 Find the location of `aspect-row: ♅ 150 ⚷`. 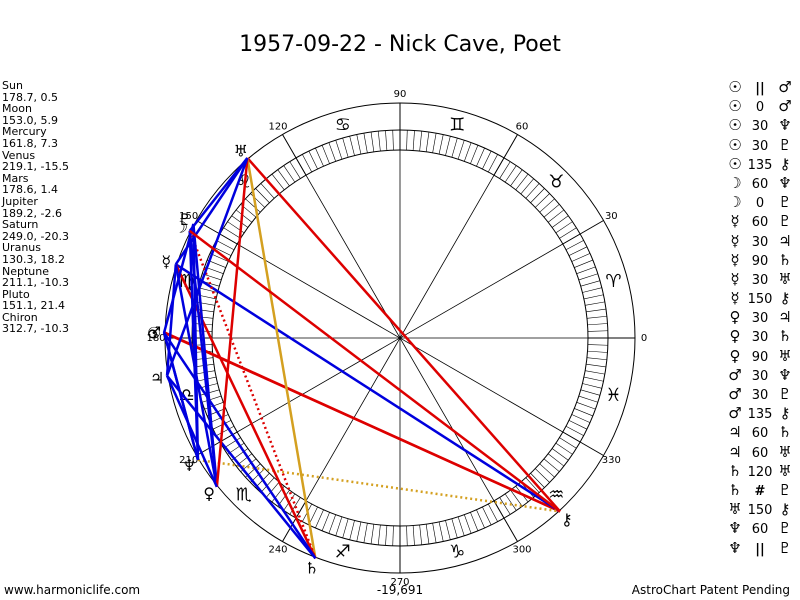

aspect-row: ♅ 150 ⚷ is located at coordinates (760, 509).